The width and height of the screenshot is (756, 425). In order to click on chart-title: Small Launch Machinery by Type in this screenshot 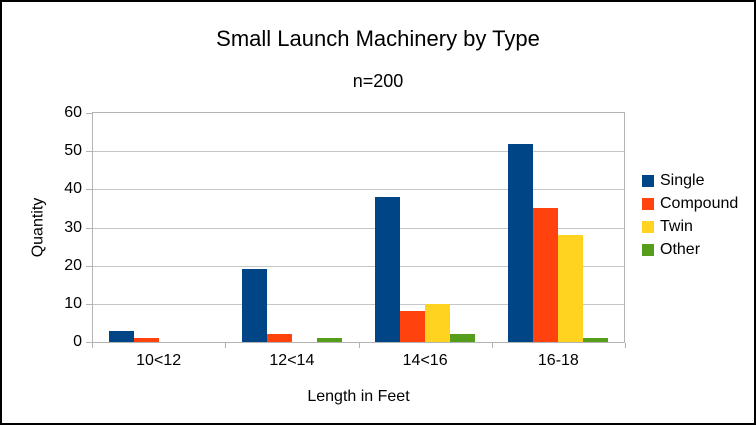, I will do `click(378, 38)`.